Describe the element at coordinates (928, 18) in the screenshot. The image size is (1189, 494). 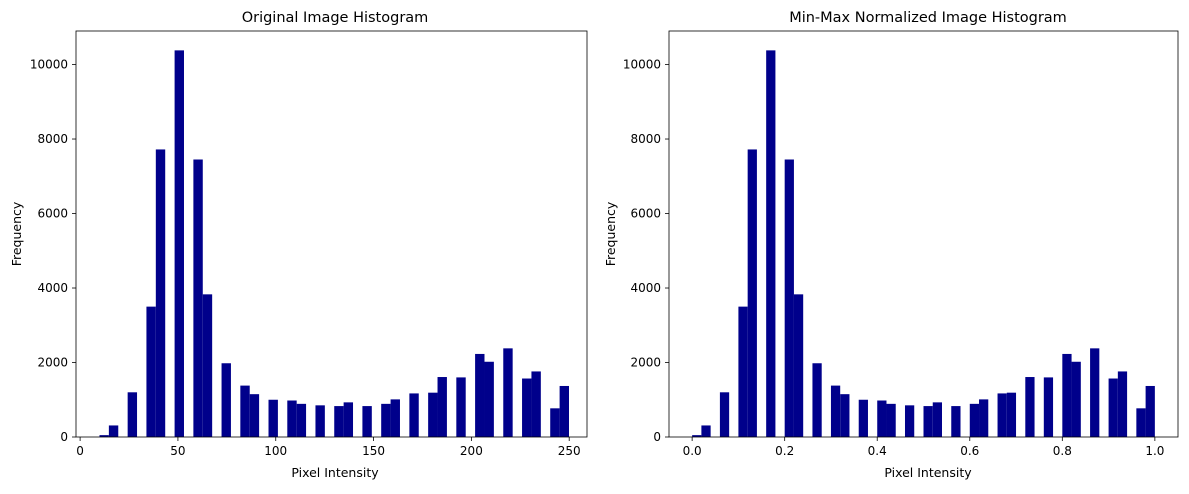
I see `chart-title: Min-Max Normalized Image Histogram` at that location.